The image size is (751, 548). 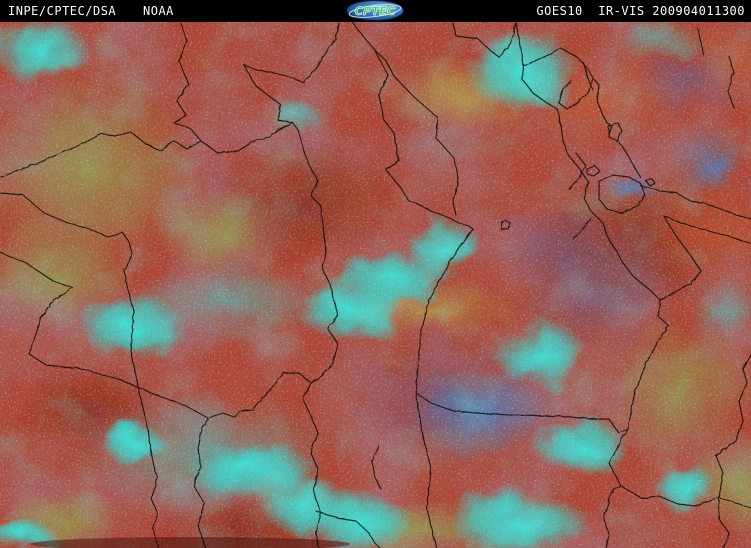 I want to click on cptec-logo-graphic: CPTEC, so click(x=375, y=11).